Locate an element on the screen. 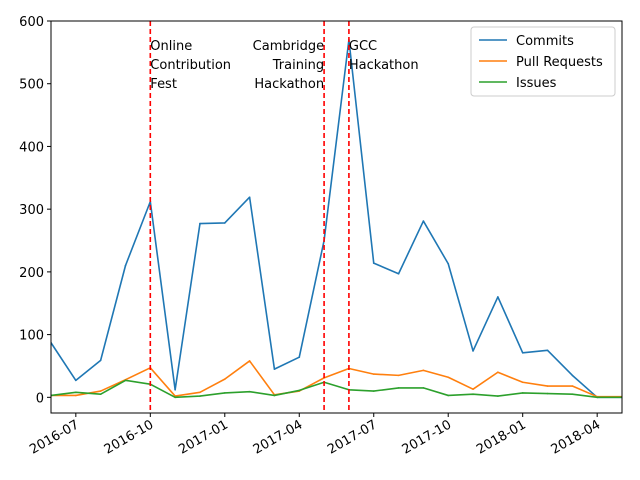 The image size is (640, 480). y-axis: 0 100 200 300 400 500 600 is located at coordinates (35, 210).